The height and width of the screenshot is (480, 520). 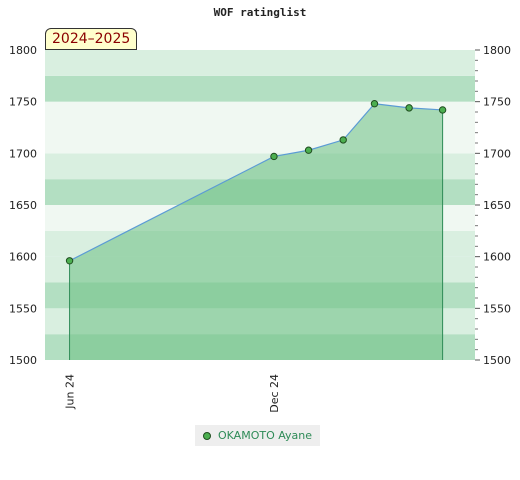 I want to click on chart-title: WOF ratinglist, so click(x=260, y=12).